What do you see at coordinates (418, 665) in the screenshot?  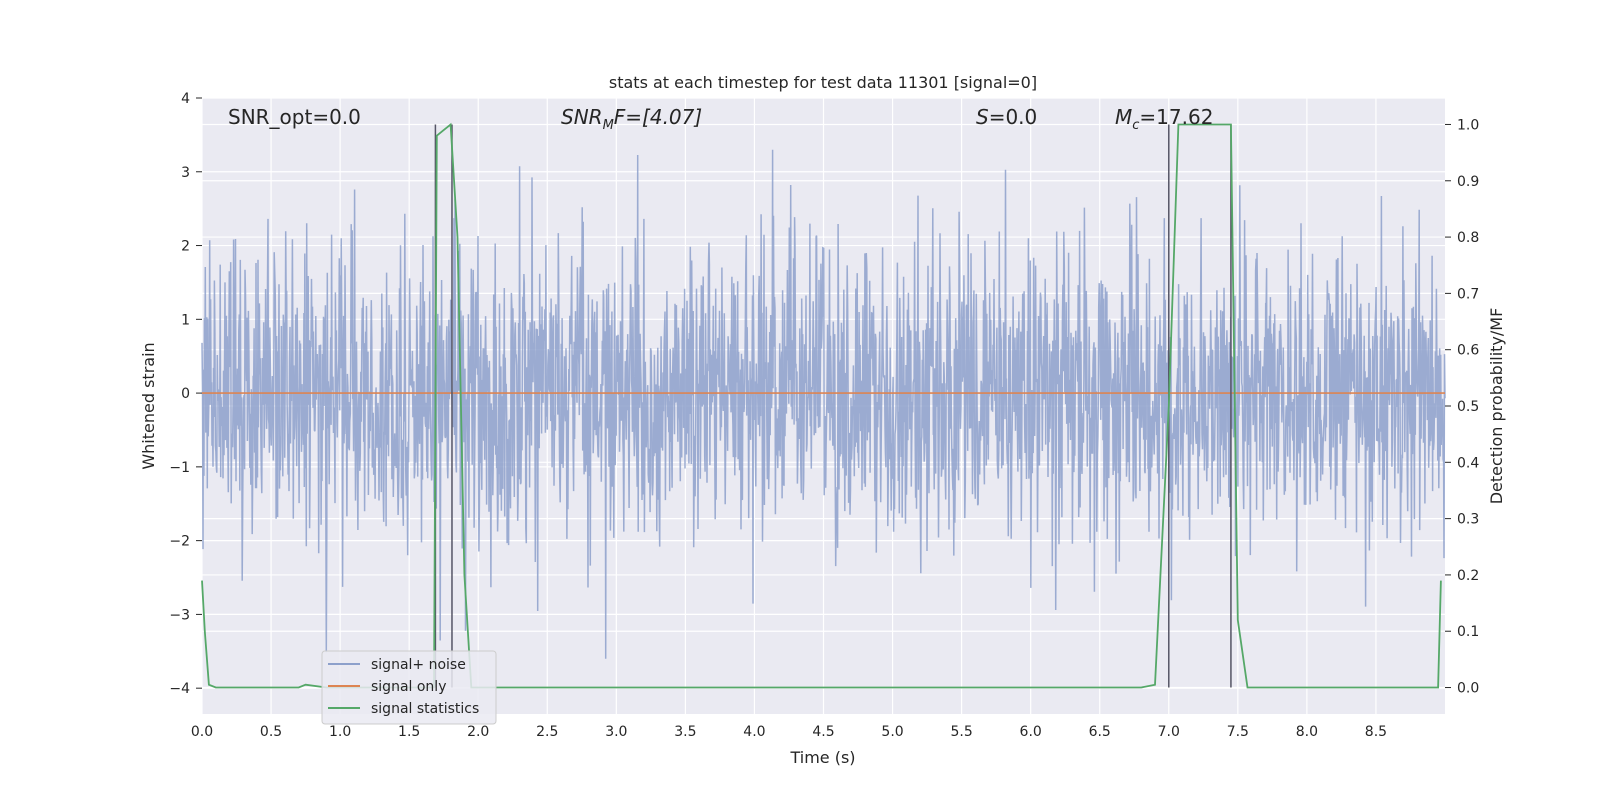 I see `legend-label-signal-noise: signal+ noise` at bounding box center [418, 665].